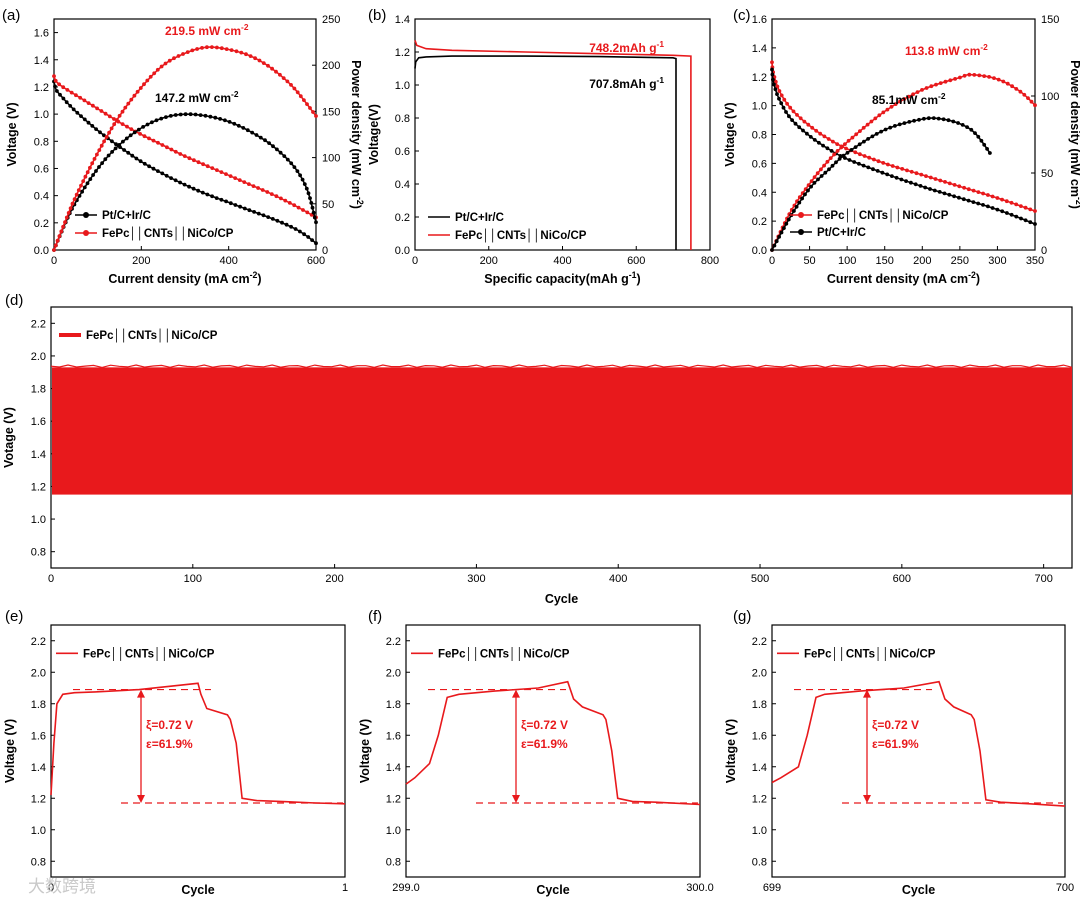  I want to click on y-tick-label-a: 0.4, so click(41, 197).